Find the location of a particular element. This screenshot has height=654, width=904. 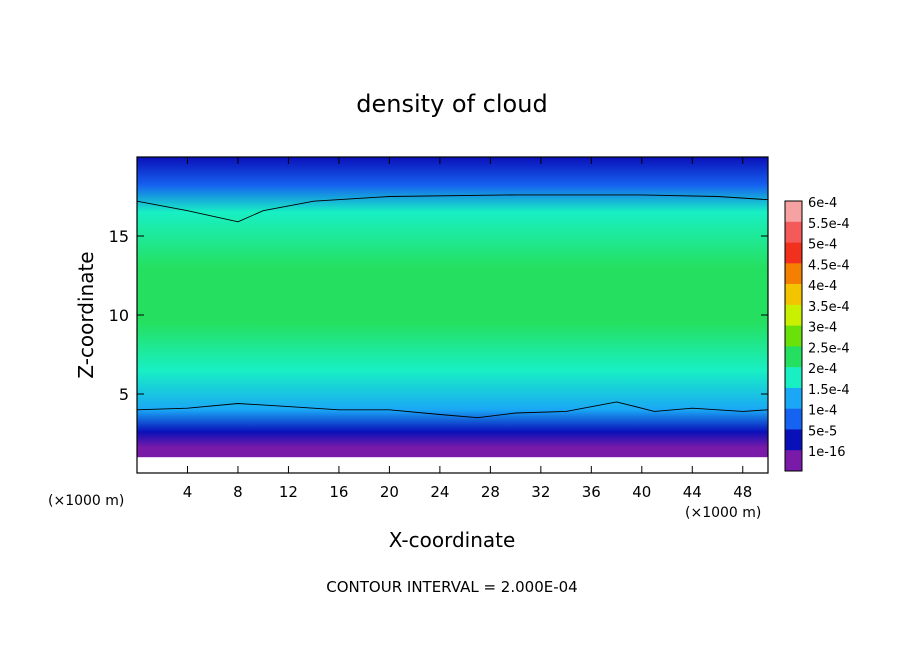

colorbar-label: 4e-4 is located at coordinates (822, 286).